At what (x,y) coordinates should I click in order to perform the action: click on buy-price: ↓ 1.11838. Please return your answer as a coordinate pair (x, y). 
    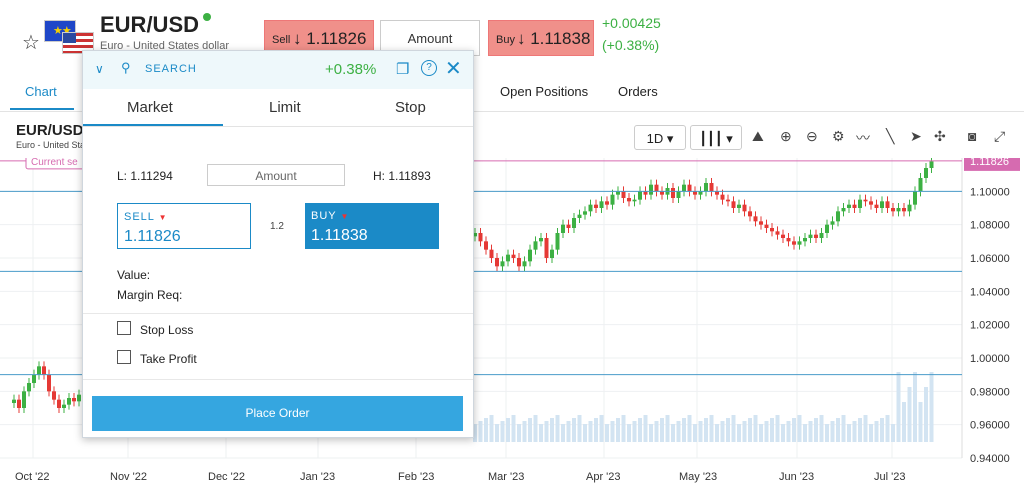
    Looking at the image, I should click on (554, 38).